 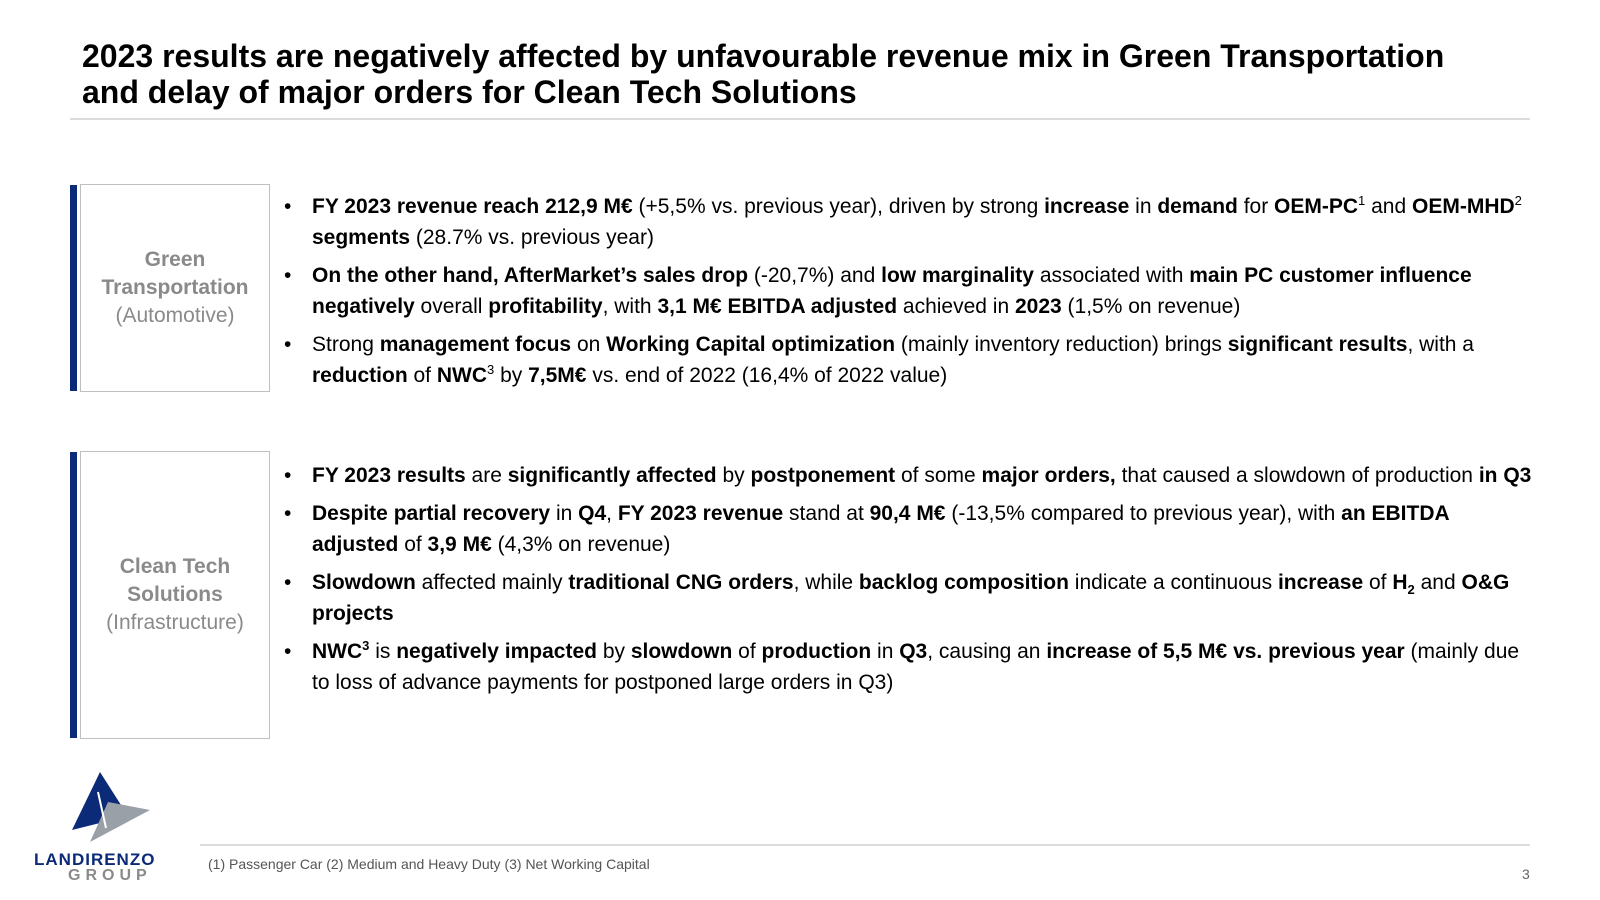 I want to click on clean-tech-solutions-segment-box: Clean Tech Solutions (Infrastructure), so click(x=175, y=595).